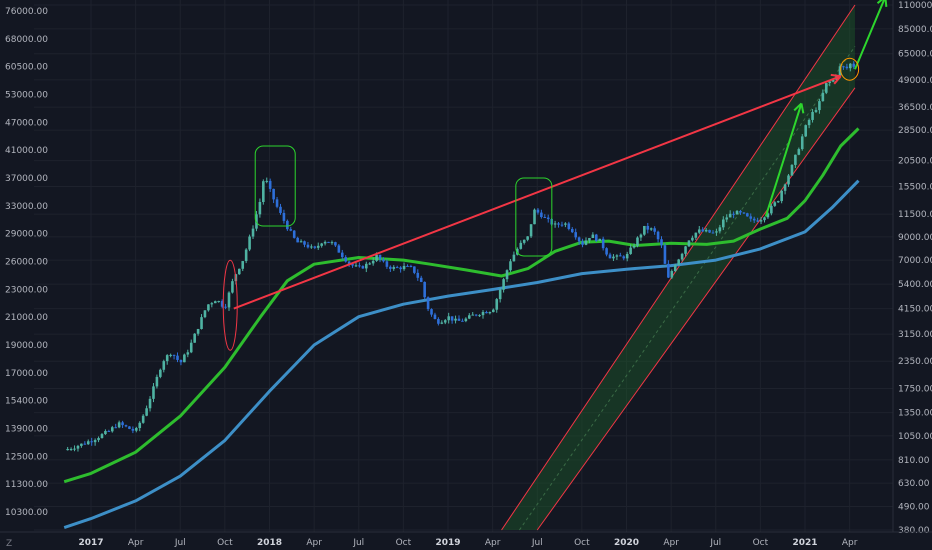  I want to click on arrow-3-head, so click(886, 3).